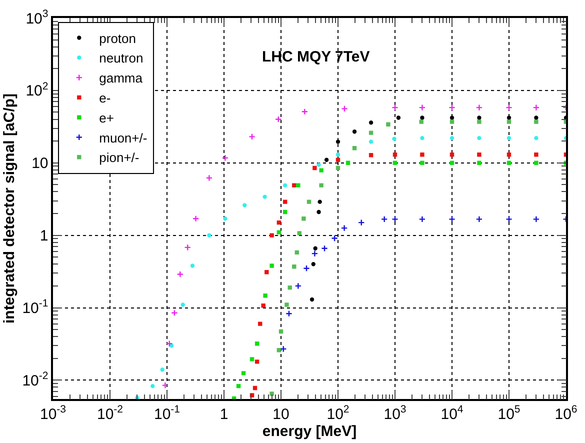 The width and height of the screenshot is (585, 443). Describe the element at coordinates (281, 414) in the screenshot. I see `x-tick-label: 10` at that location.